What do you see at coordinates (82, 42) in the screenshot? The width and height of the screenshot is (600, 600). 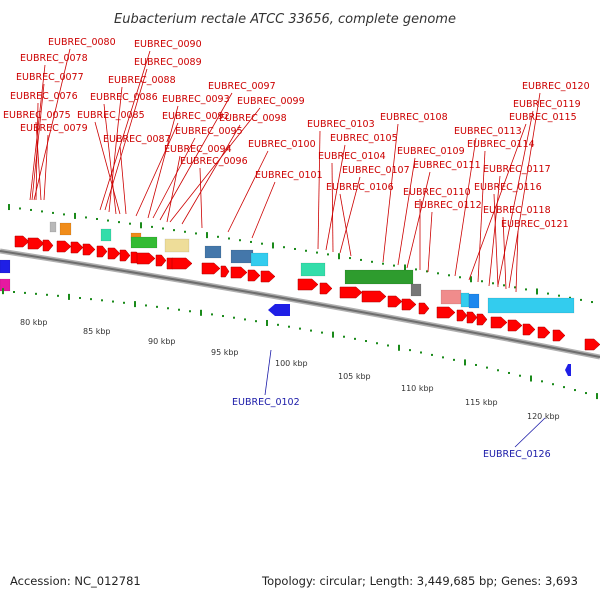 I see `forward-gene-label: EUBREC_0080` at bounding box center [82, 42].